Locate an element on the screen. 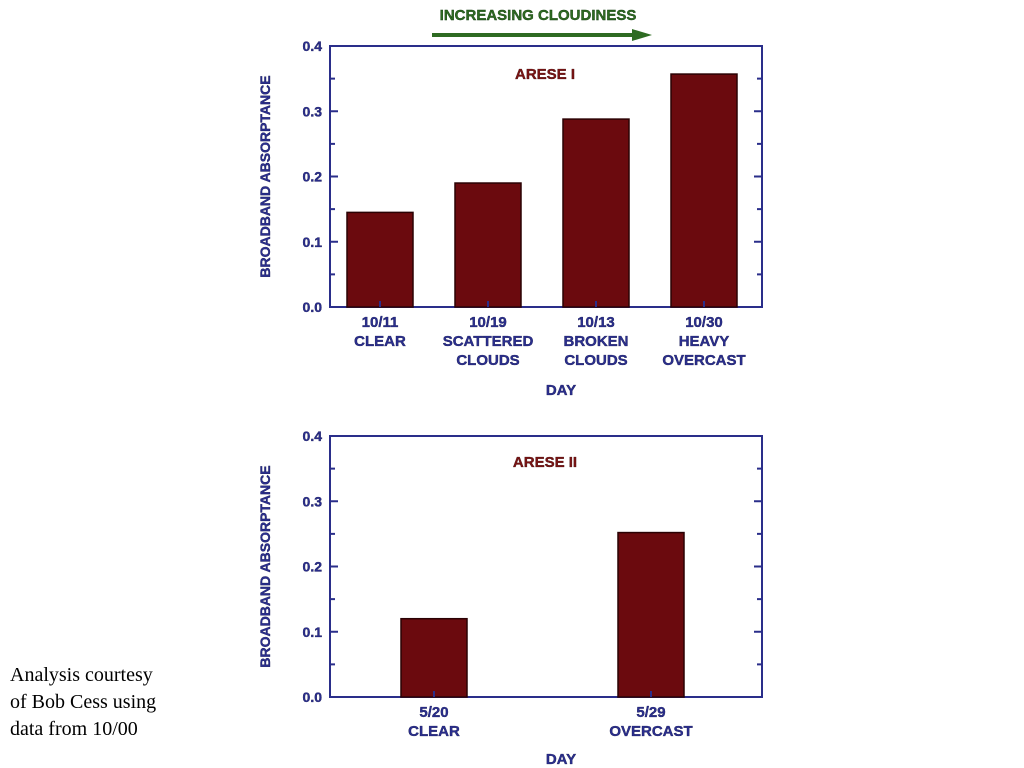  banner-label: INCREASING CLOUDINESS is located at coordinates (538, 15).